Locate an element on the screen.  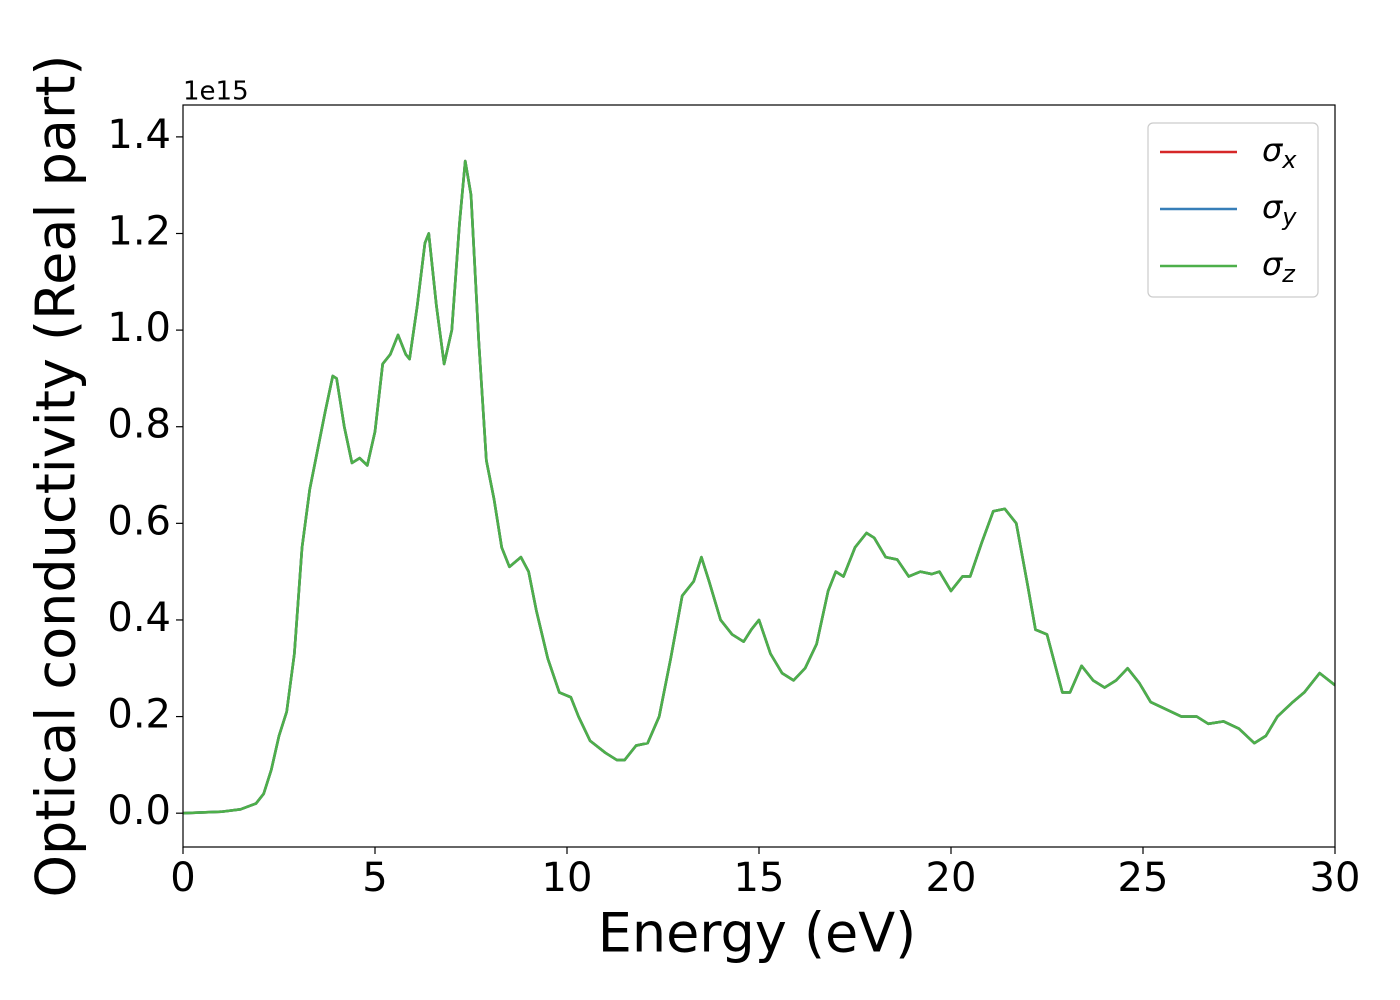
x-tick-label: 25 is located at coordinates (1143, 878).